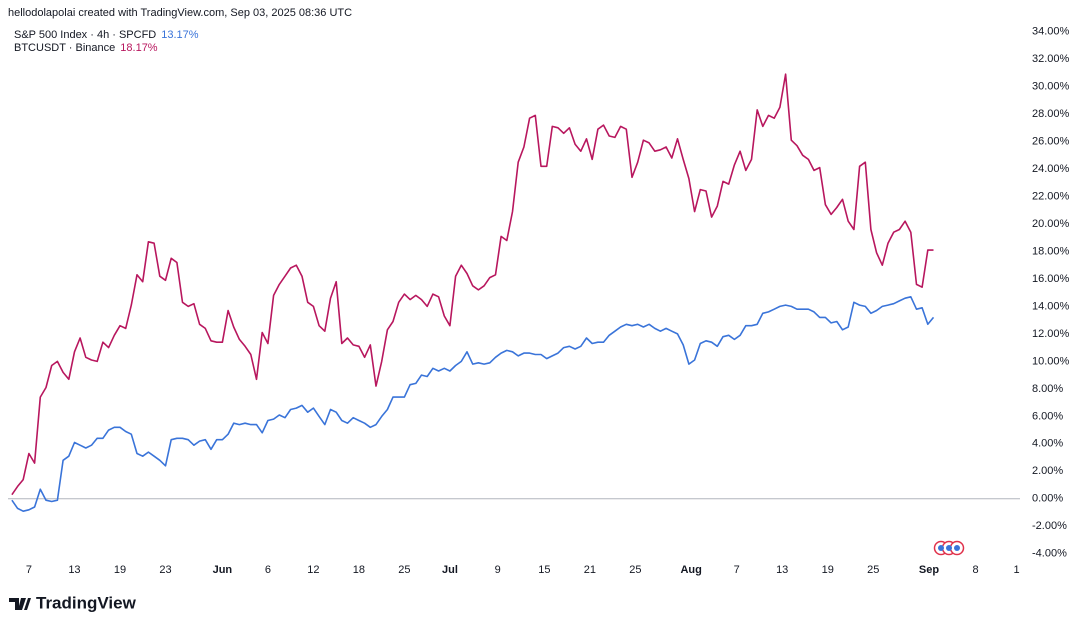 The height and width of the screenshot is (627, 1080). What do you see at coordinates (450, 570) in the screenshot?
I see `x-tick-label: Jul` at bounding box center [450, 570].